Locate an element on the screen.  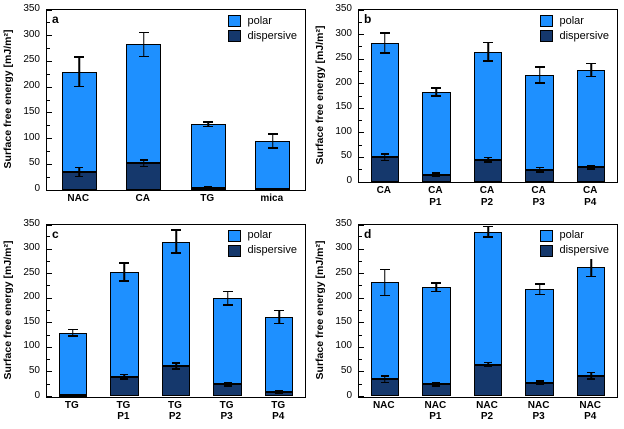
y-tick-label: 150 is located at coordinates (343, 107).